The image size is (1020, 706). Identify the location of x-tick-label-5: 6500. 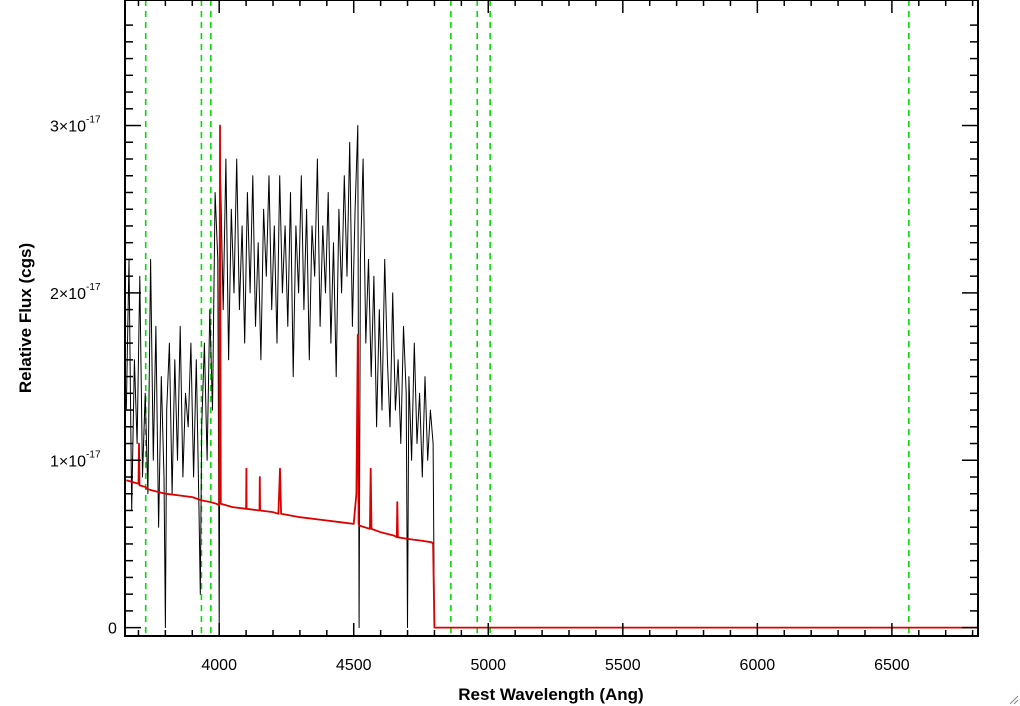
(892, 665).